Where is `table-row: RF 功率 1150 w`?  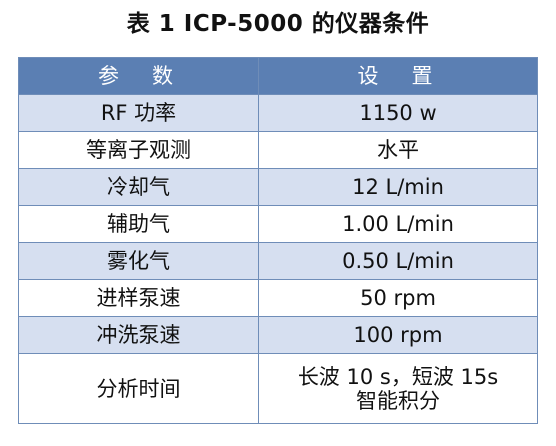
table-row: RF 功率 1150 w is located at coordinates (278, 113).